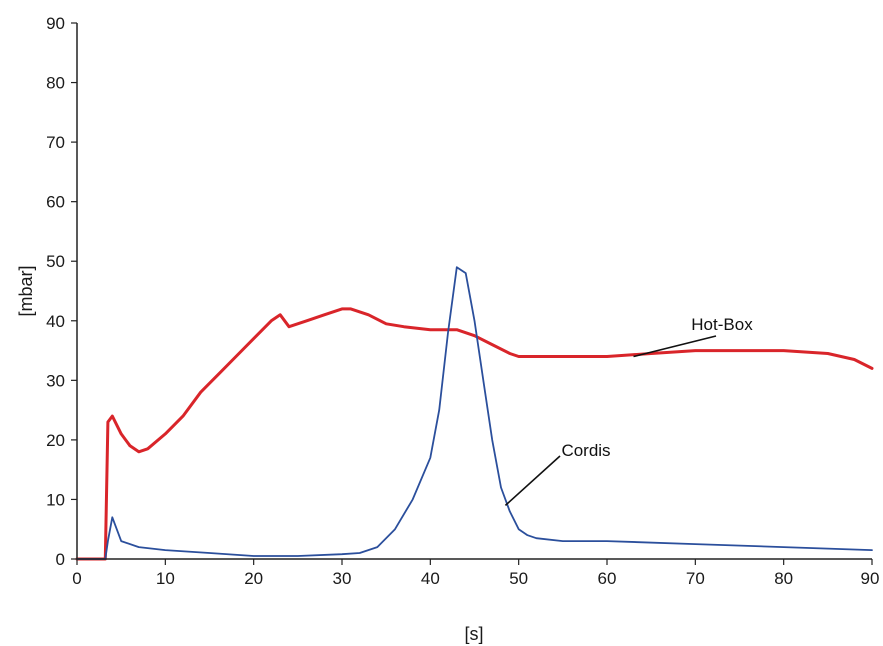 Image resolution: width=883 pixels, height=646 pixels. I want to click on x-tick-label: 30, so click(342, 578).